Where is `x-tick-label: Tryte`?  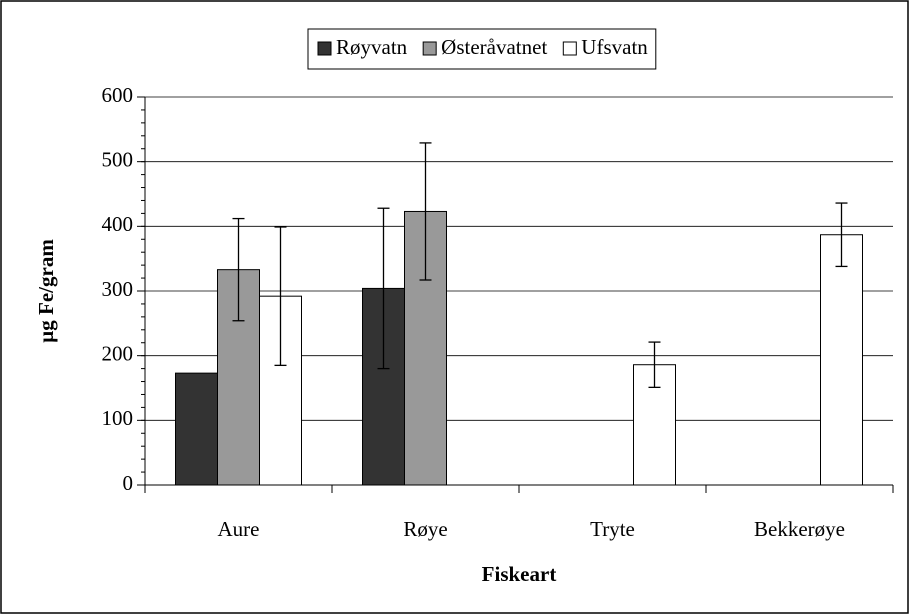 x-tick-label: Tryte is located at coordinates (612, 529).